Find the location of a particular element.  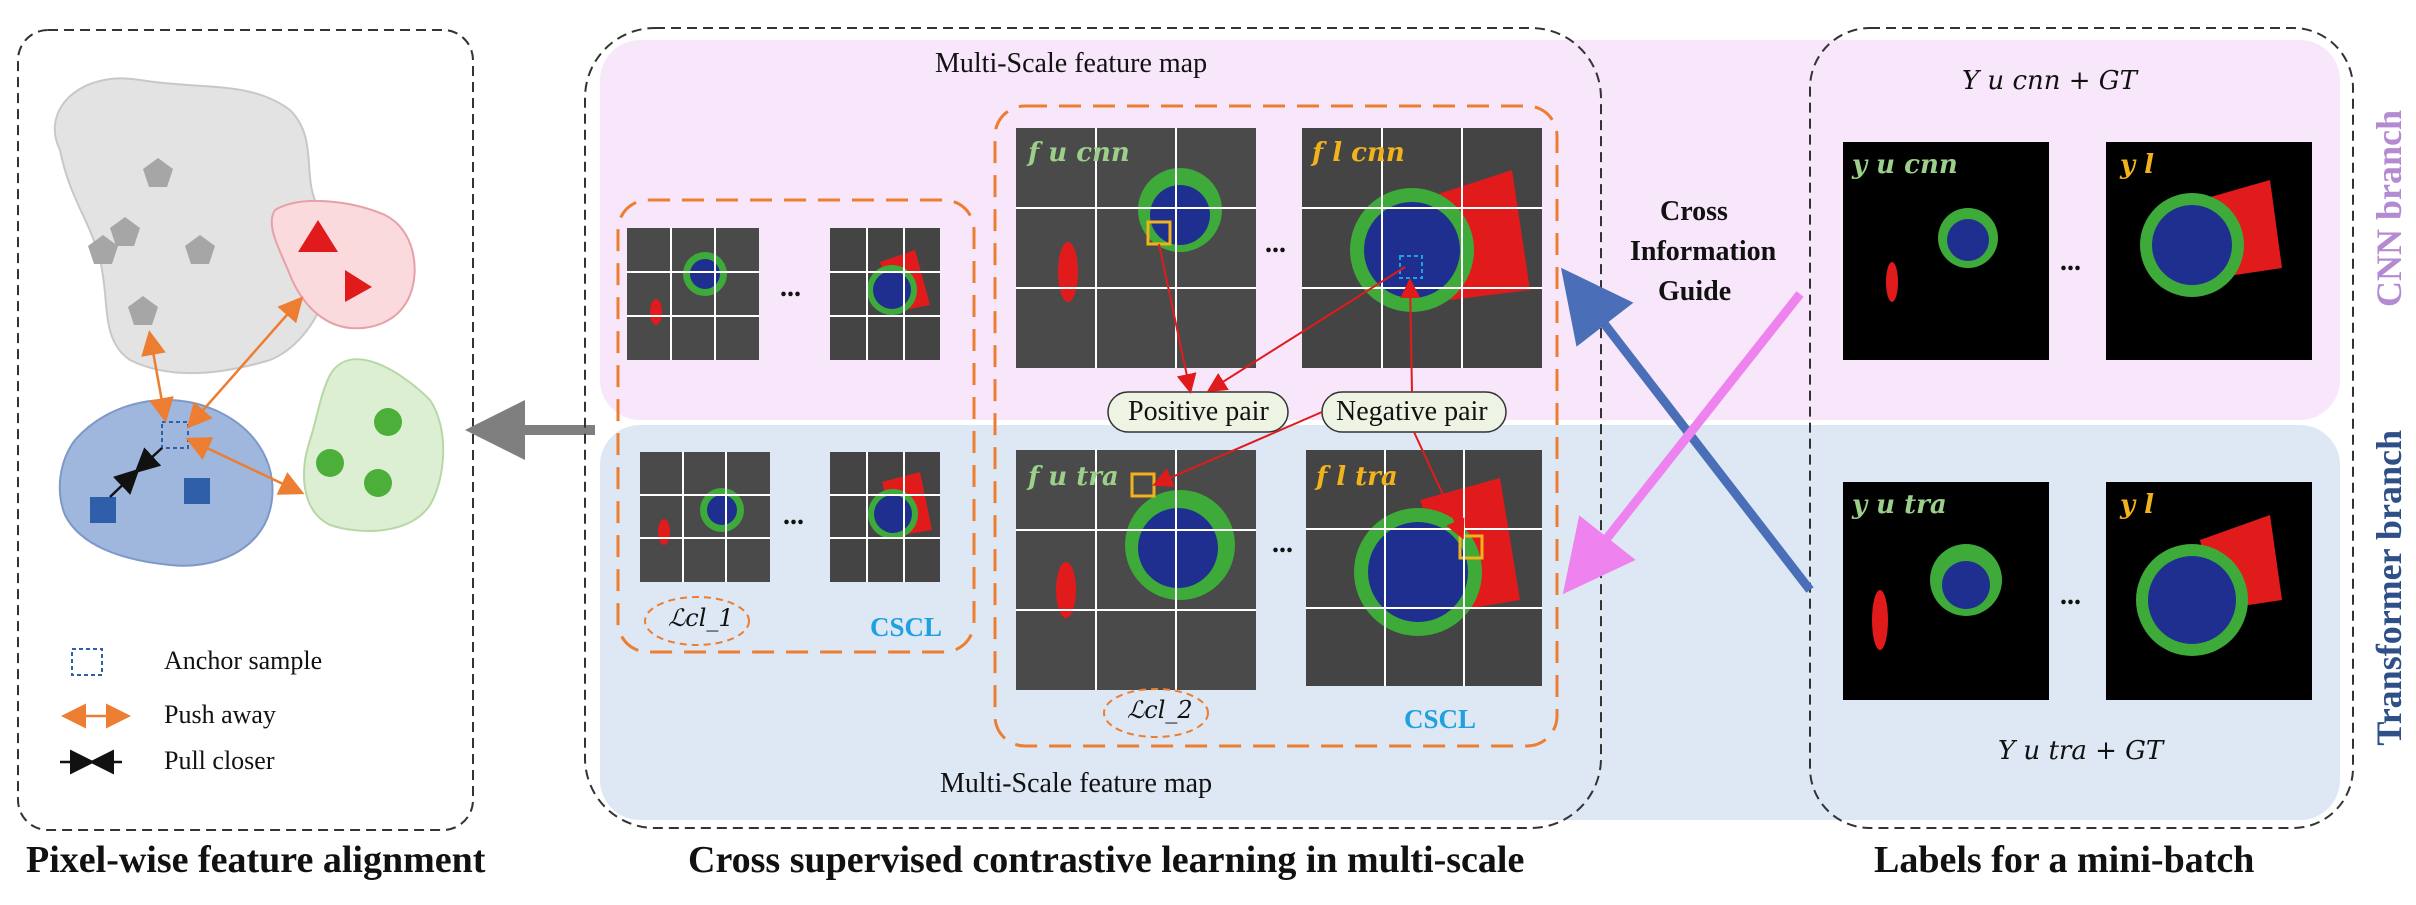

positive-pair-bubble is located at coordinates (1198, 412).